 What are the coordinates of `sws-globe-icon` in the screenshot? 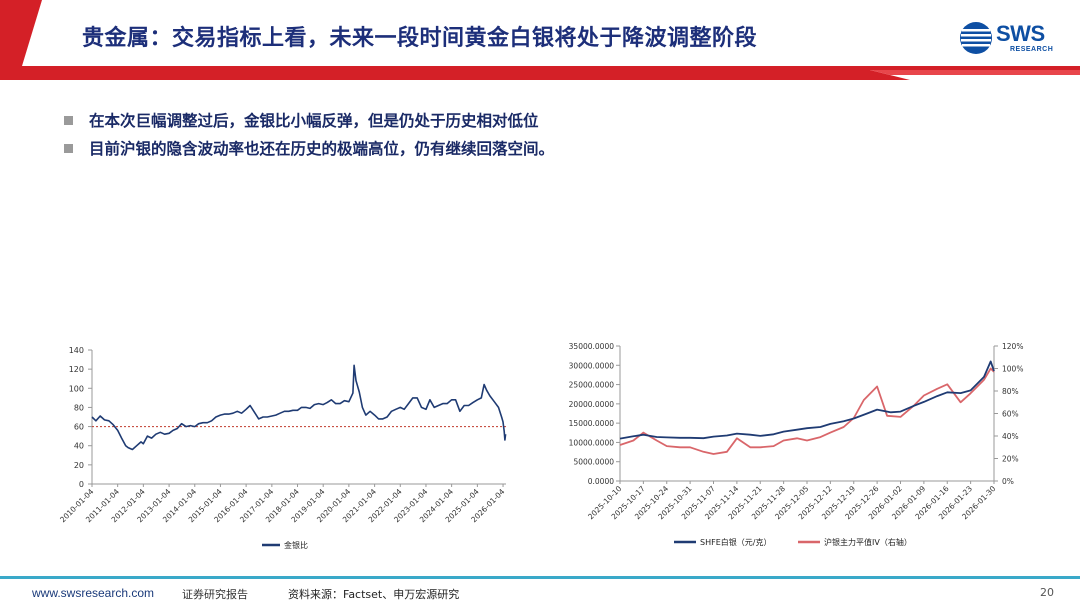 It's located at (976, 38).